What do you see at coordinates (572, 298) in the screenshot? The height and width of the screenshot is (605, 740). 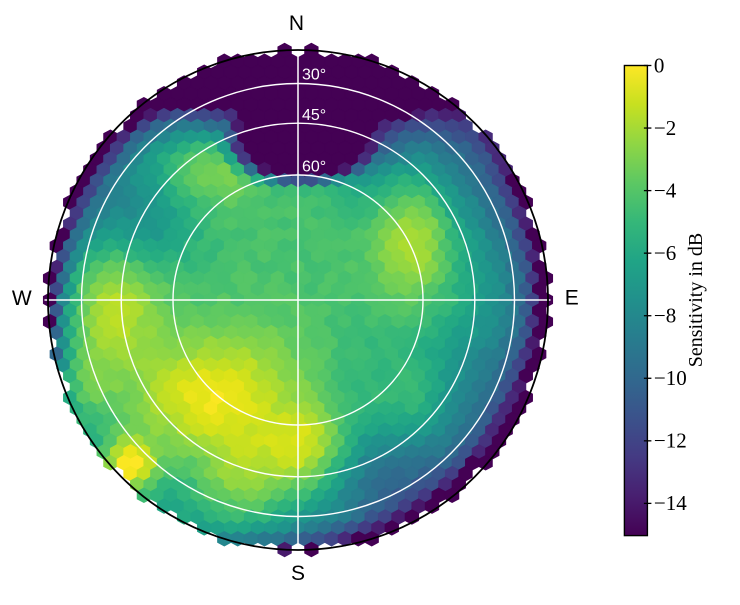 I see `svg-text: E` at bounding box center [572, 298].